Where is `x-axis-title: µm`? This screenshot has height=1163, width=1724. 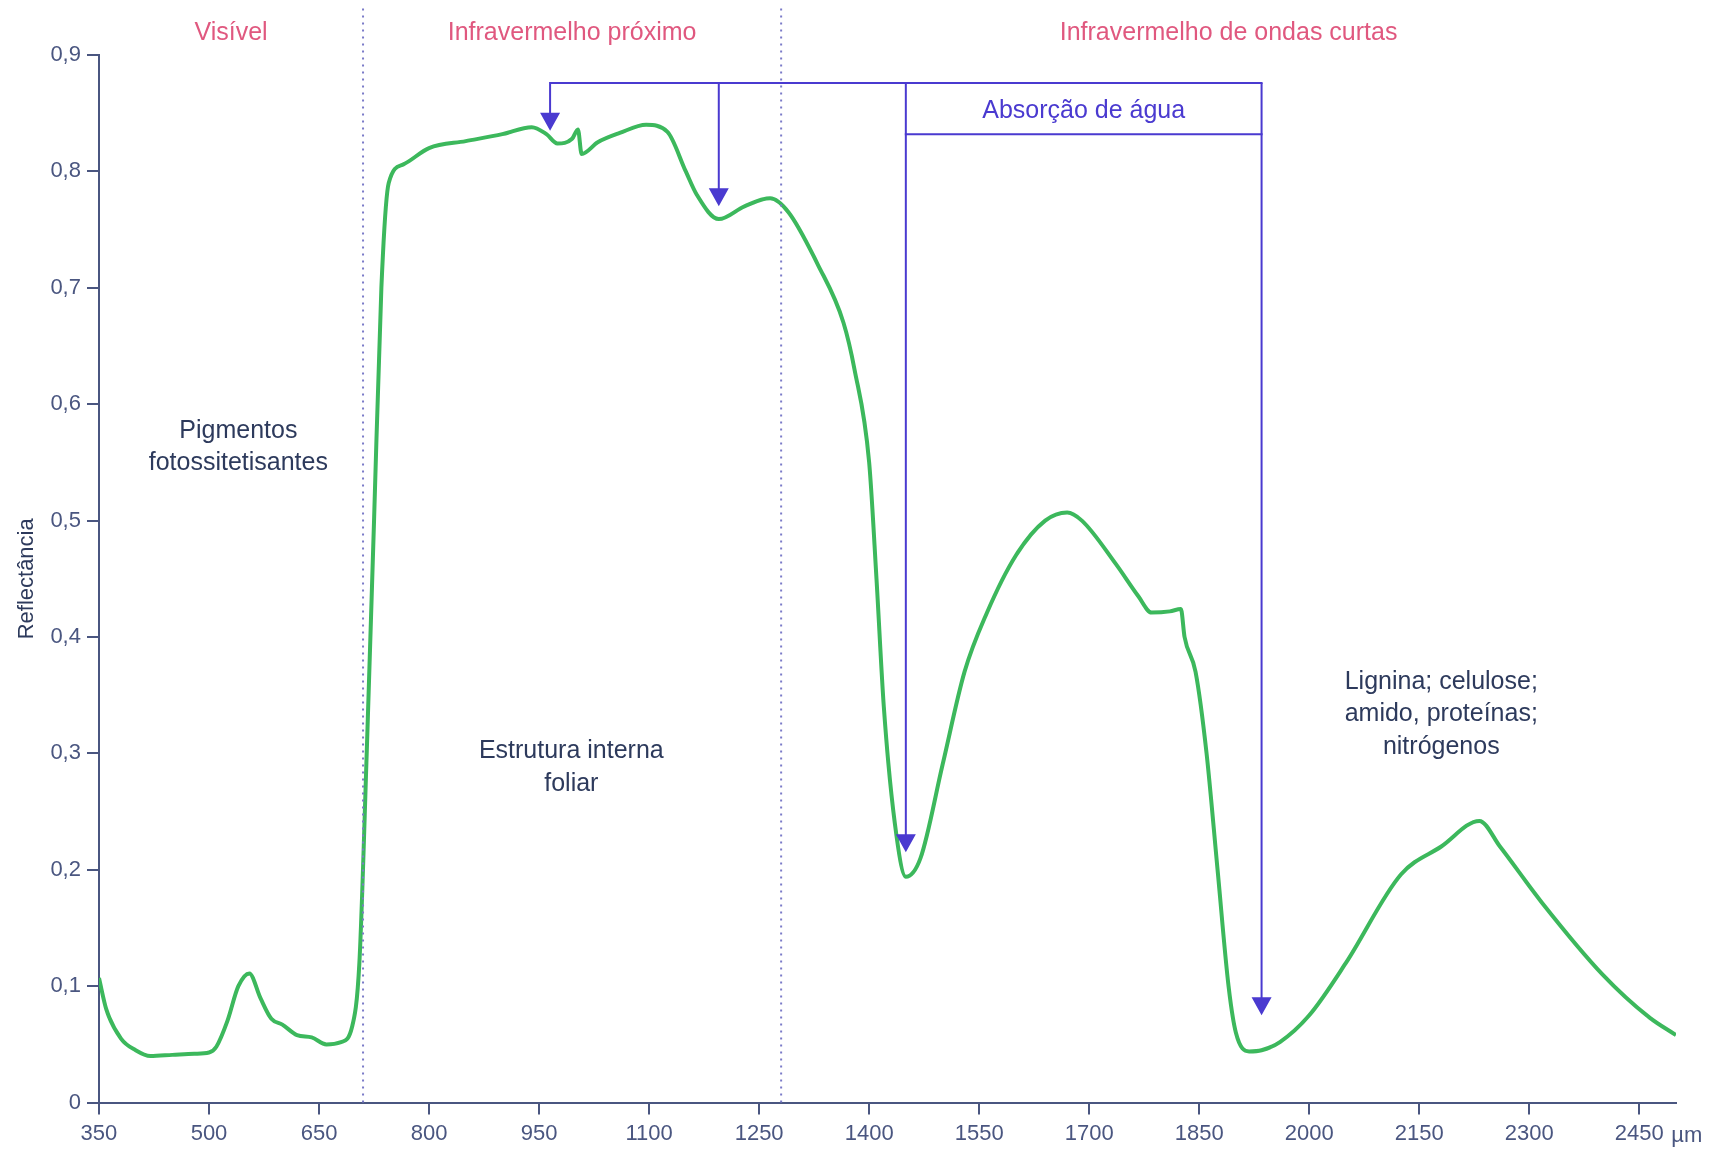 x-axis-title: µm is located at coordinates (1687, 1134).